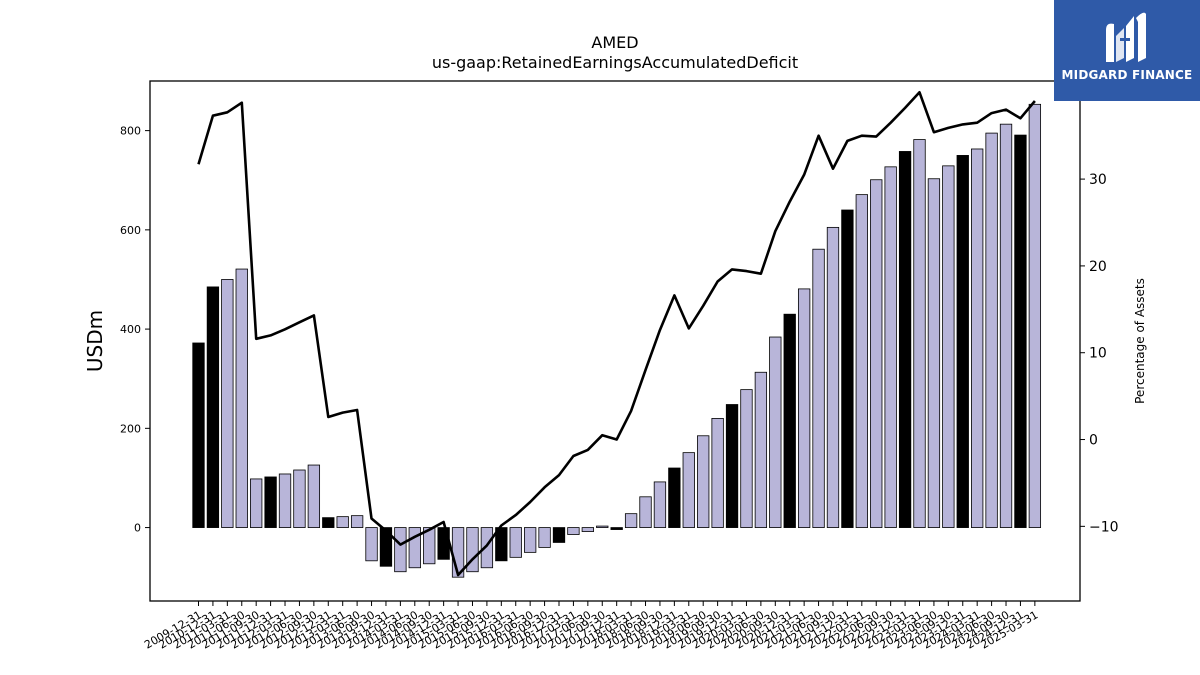 This screenshot has height=675, width=1200. Describe the element at coordinates (1127, 75) in the screenshot. I see `brand-logo-text: MIDGARD FINANCE` at that location.